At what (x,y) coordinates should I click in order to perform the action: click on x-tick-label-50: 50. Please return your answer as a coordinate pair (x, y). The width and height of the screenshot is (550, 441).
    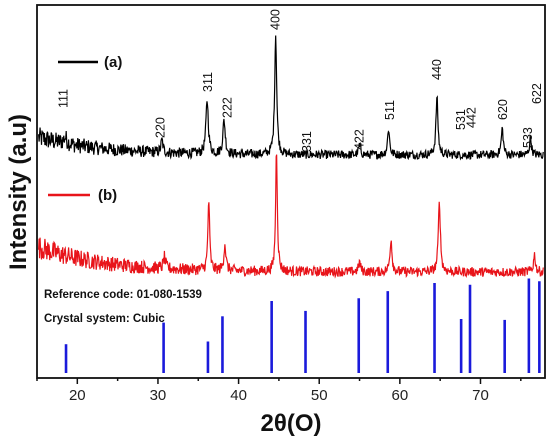
    Looking at the image, I should click on (319, 395).